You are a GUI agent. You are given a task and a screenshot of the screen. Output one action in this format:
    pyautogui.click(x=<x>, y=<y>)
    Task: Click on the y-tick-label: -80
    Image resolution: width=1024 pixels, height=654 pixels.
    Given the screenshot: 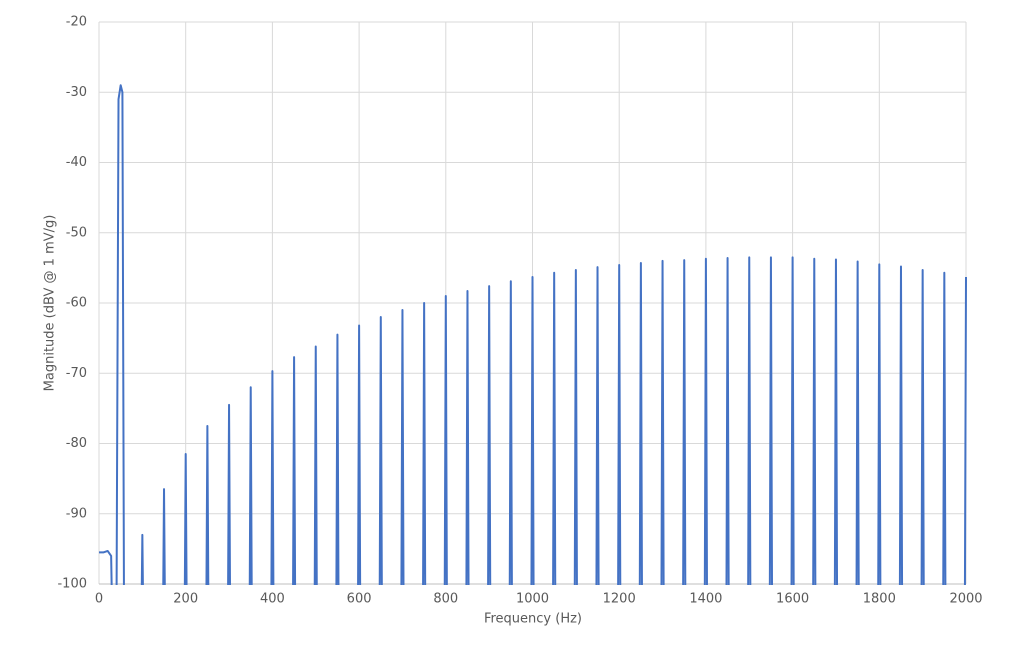 What is the action you would take?
    pyautogui.click(x=76, y=443)
    